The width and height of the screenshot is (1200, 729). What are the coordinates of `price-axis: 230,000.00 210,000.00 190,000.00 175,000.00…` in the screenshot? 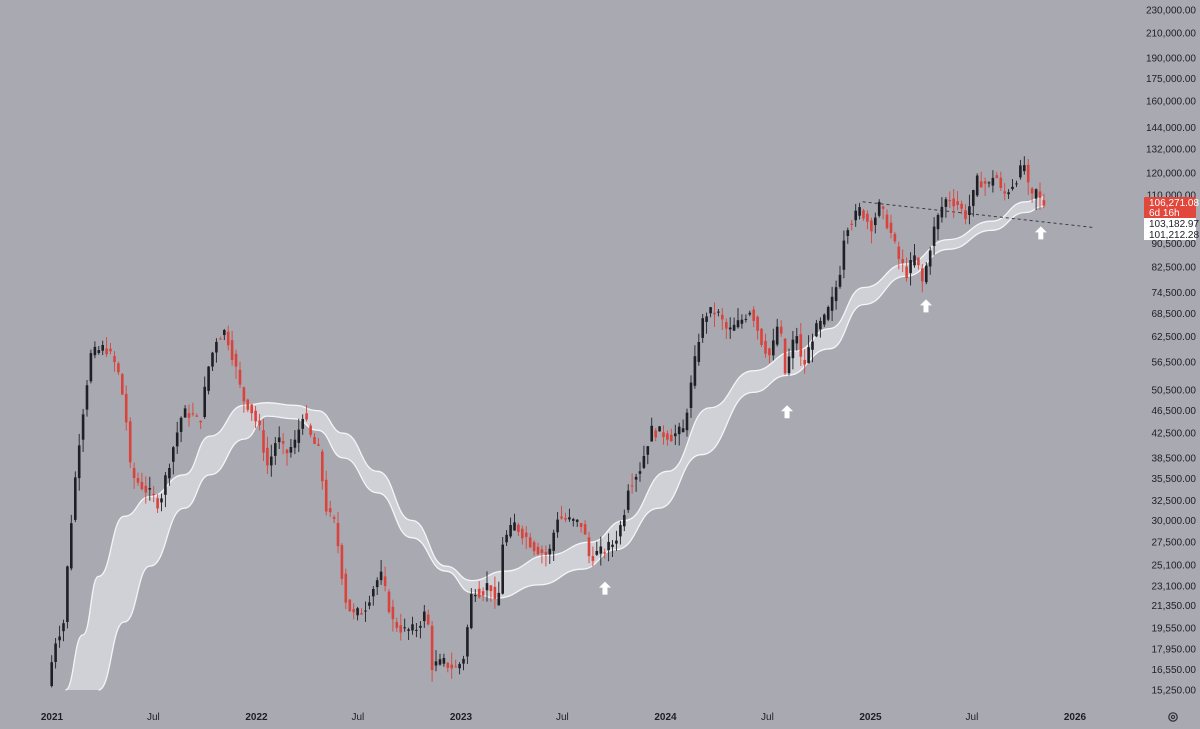 It's located at (1171, 351).